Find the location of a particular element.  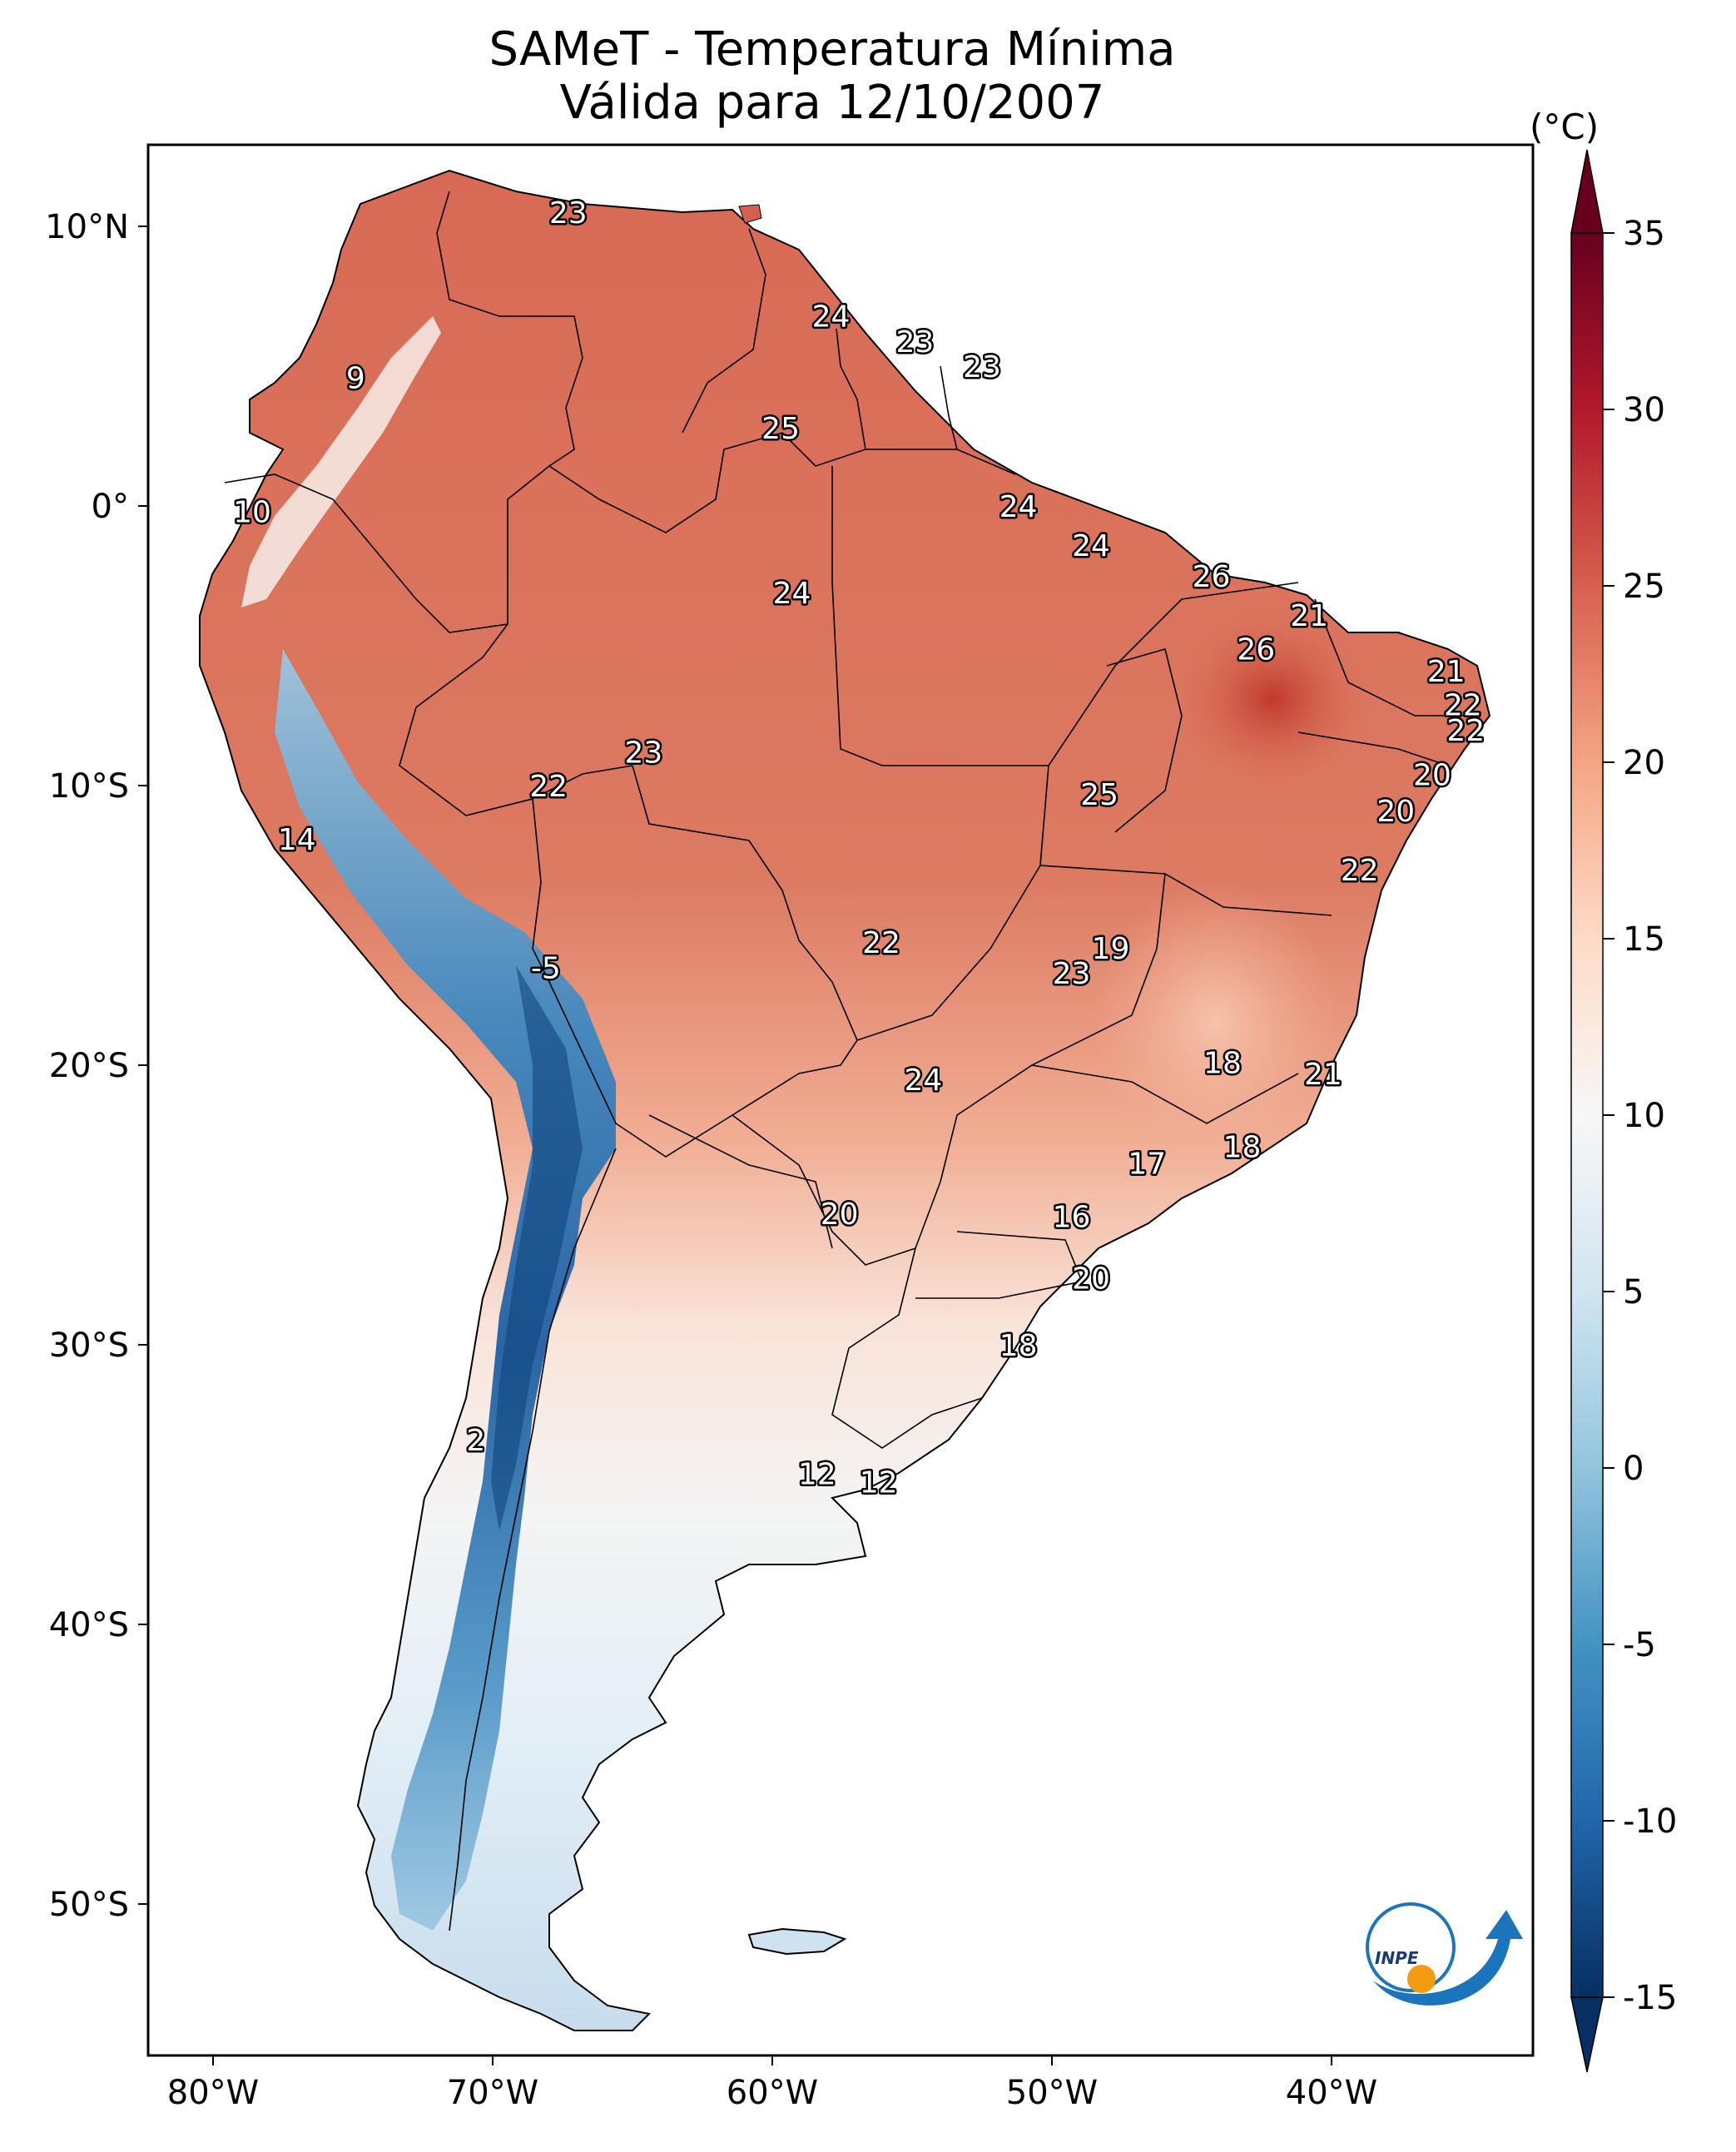

border-brazil-argentina-uruguay is located at coordinates (907, 1348).